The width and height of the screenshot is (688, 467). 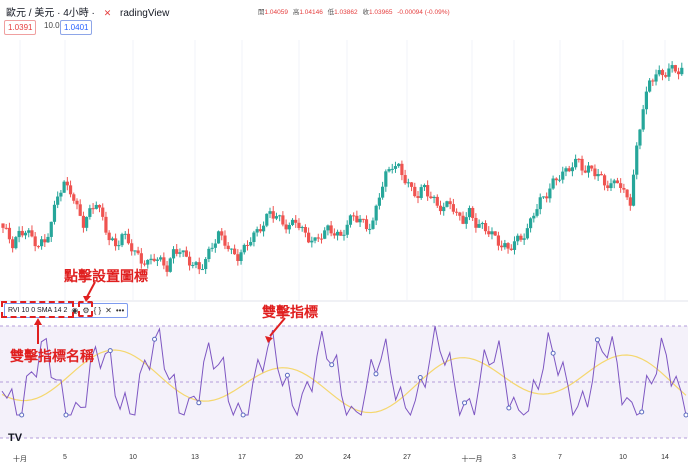 What do you see at coordinates (52, 25) in the screenshot?
I see `spread-value: 10.0` at bounding box center [52, 25].